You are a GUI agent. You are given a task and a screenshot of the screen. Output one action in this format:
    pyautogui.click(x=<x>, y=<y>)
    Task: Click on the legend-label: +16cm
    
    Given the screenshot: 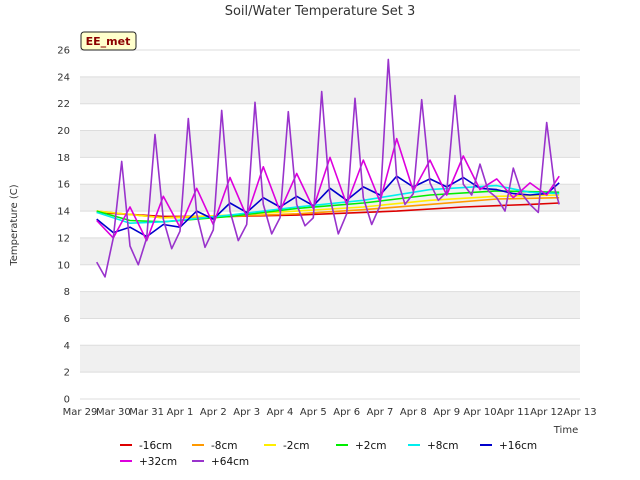 What is the action you would take?
    pyautogui.click(x=518, y=446)
    